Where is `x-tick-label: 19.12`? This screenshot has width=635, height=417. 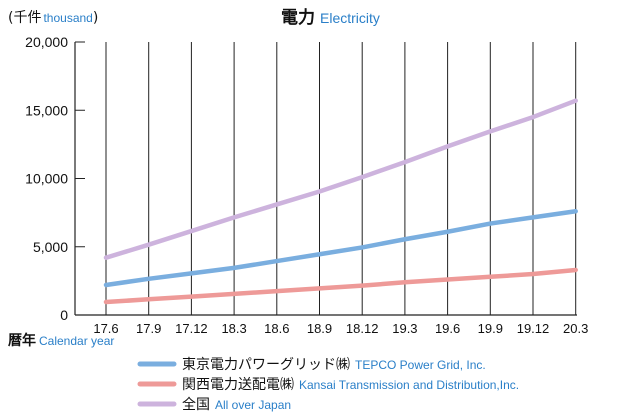 x-tick-label: 19.12 is located at coordinates (533, 328).